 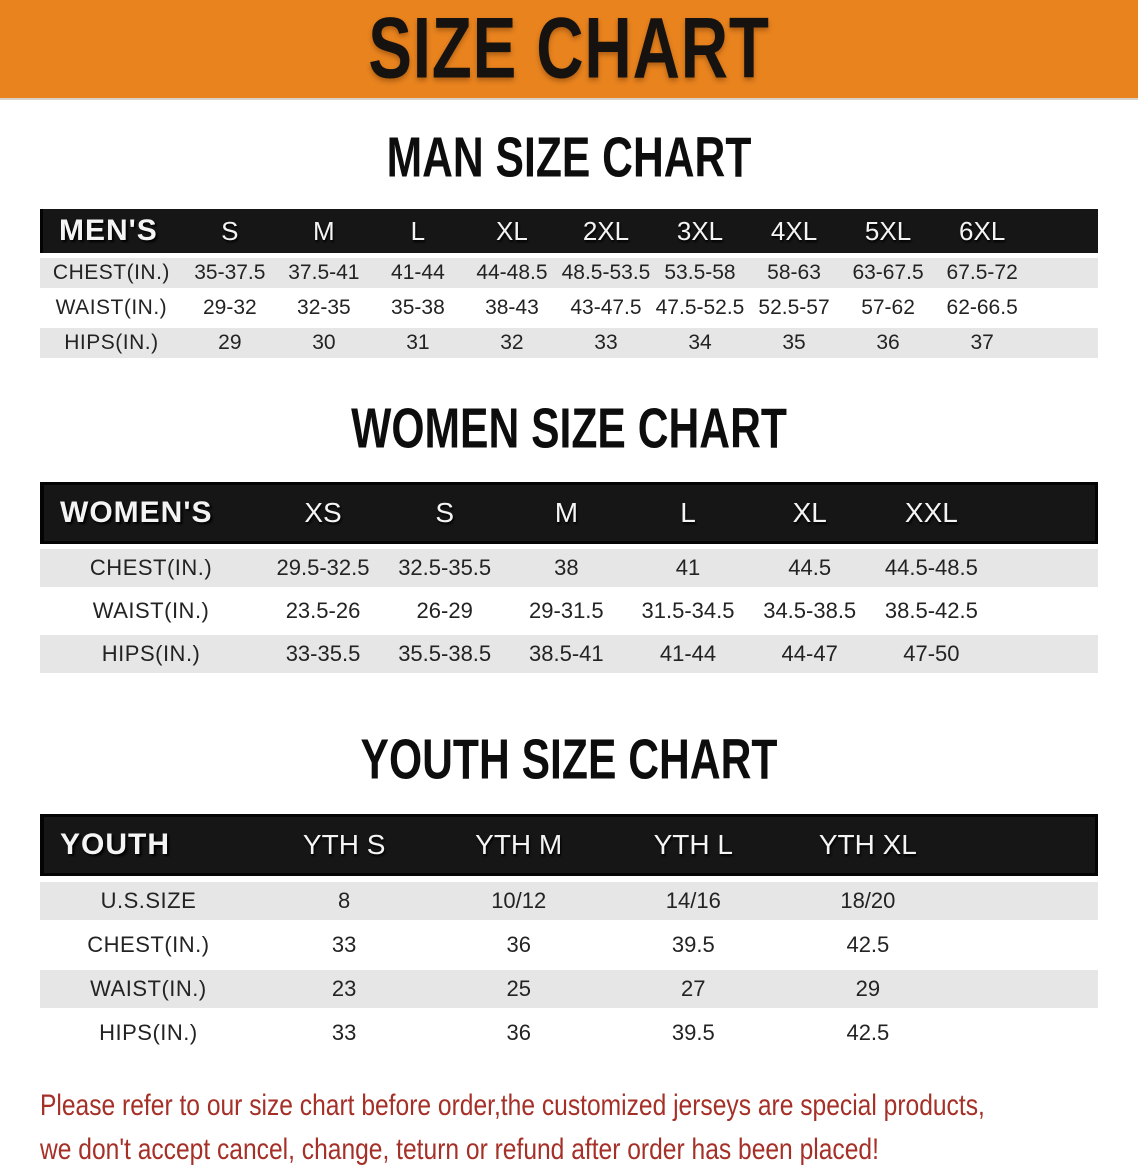 I want to click on size-value-cell: 35-38, so click(x=417, y=308).